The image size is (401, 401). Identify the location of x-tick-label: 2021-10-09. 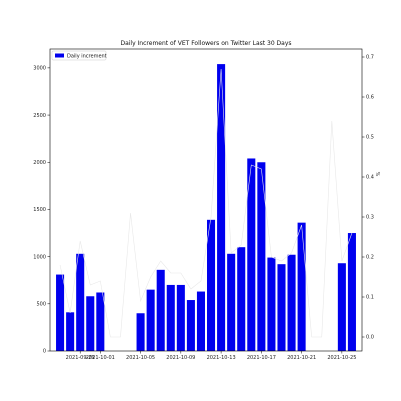
(180, 358).